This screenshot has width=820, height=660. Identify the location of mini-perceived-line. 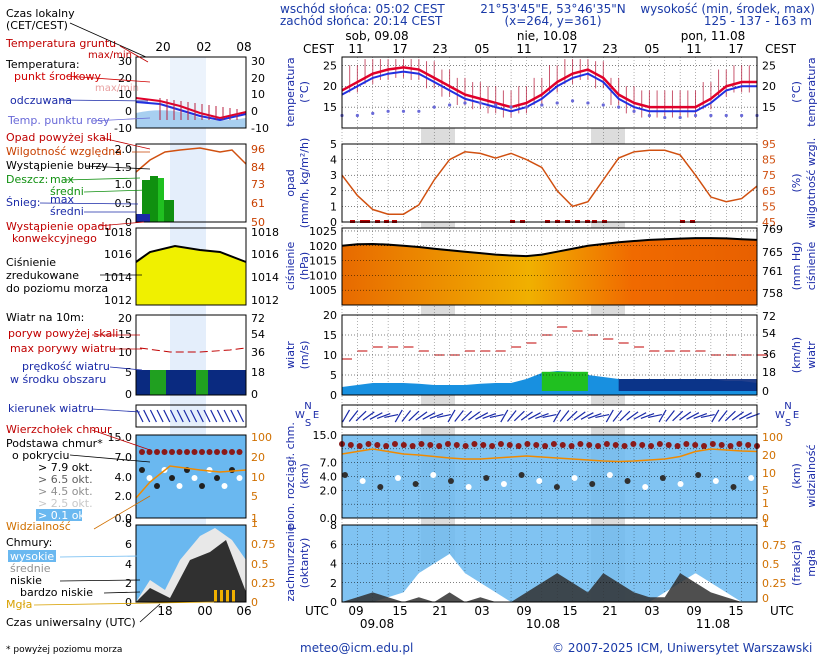
(191, 111).